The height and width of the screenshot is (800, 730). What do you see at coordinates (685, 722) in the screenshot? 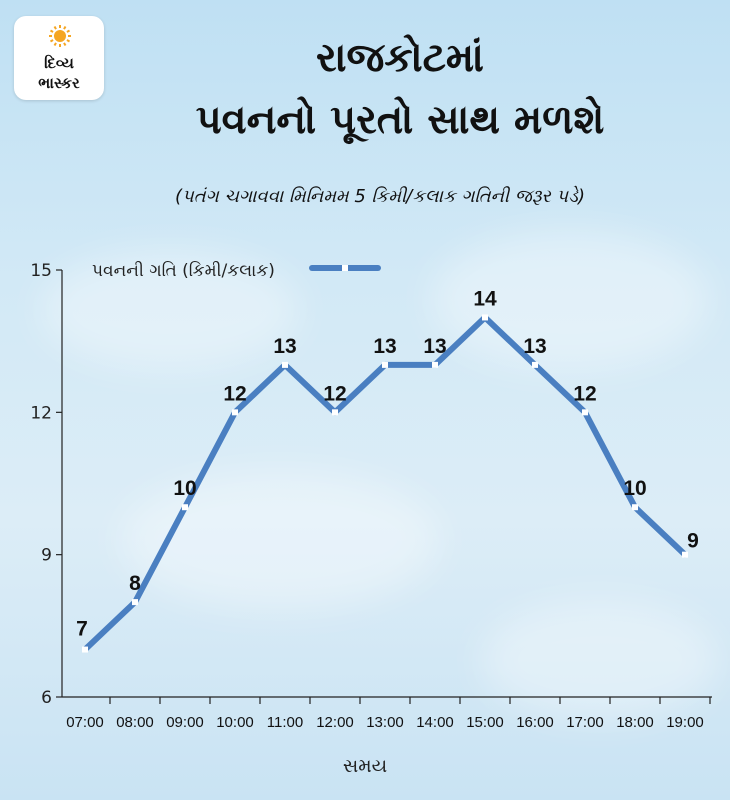
I see `x-tick-label: 19:00` at bounding box center [685, 722].